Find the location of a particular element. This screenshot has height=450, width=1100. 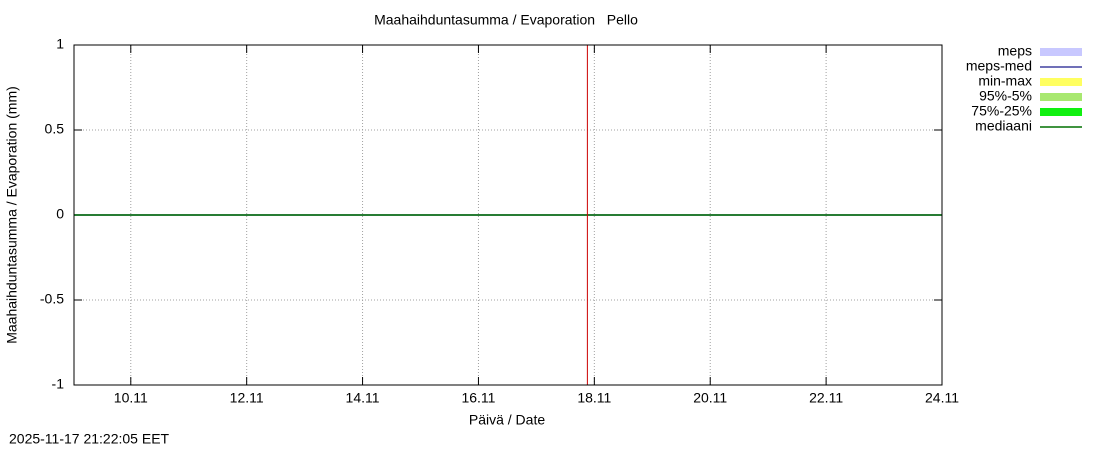

legend-label: mediaani is located at coordinates (1003, 126).